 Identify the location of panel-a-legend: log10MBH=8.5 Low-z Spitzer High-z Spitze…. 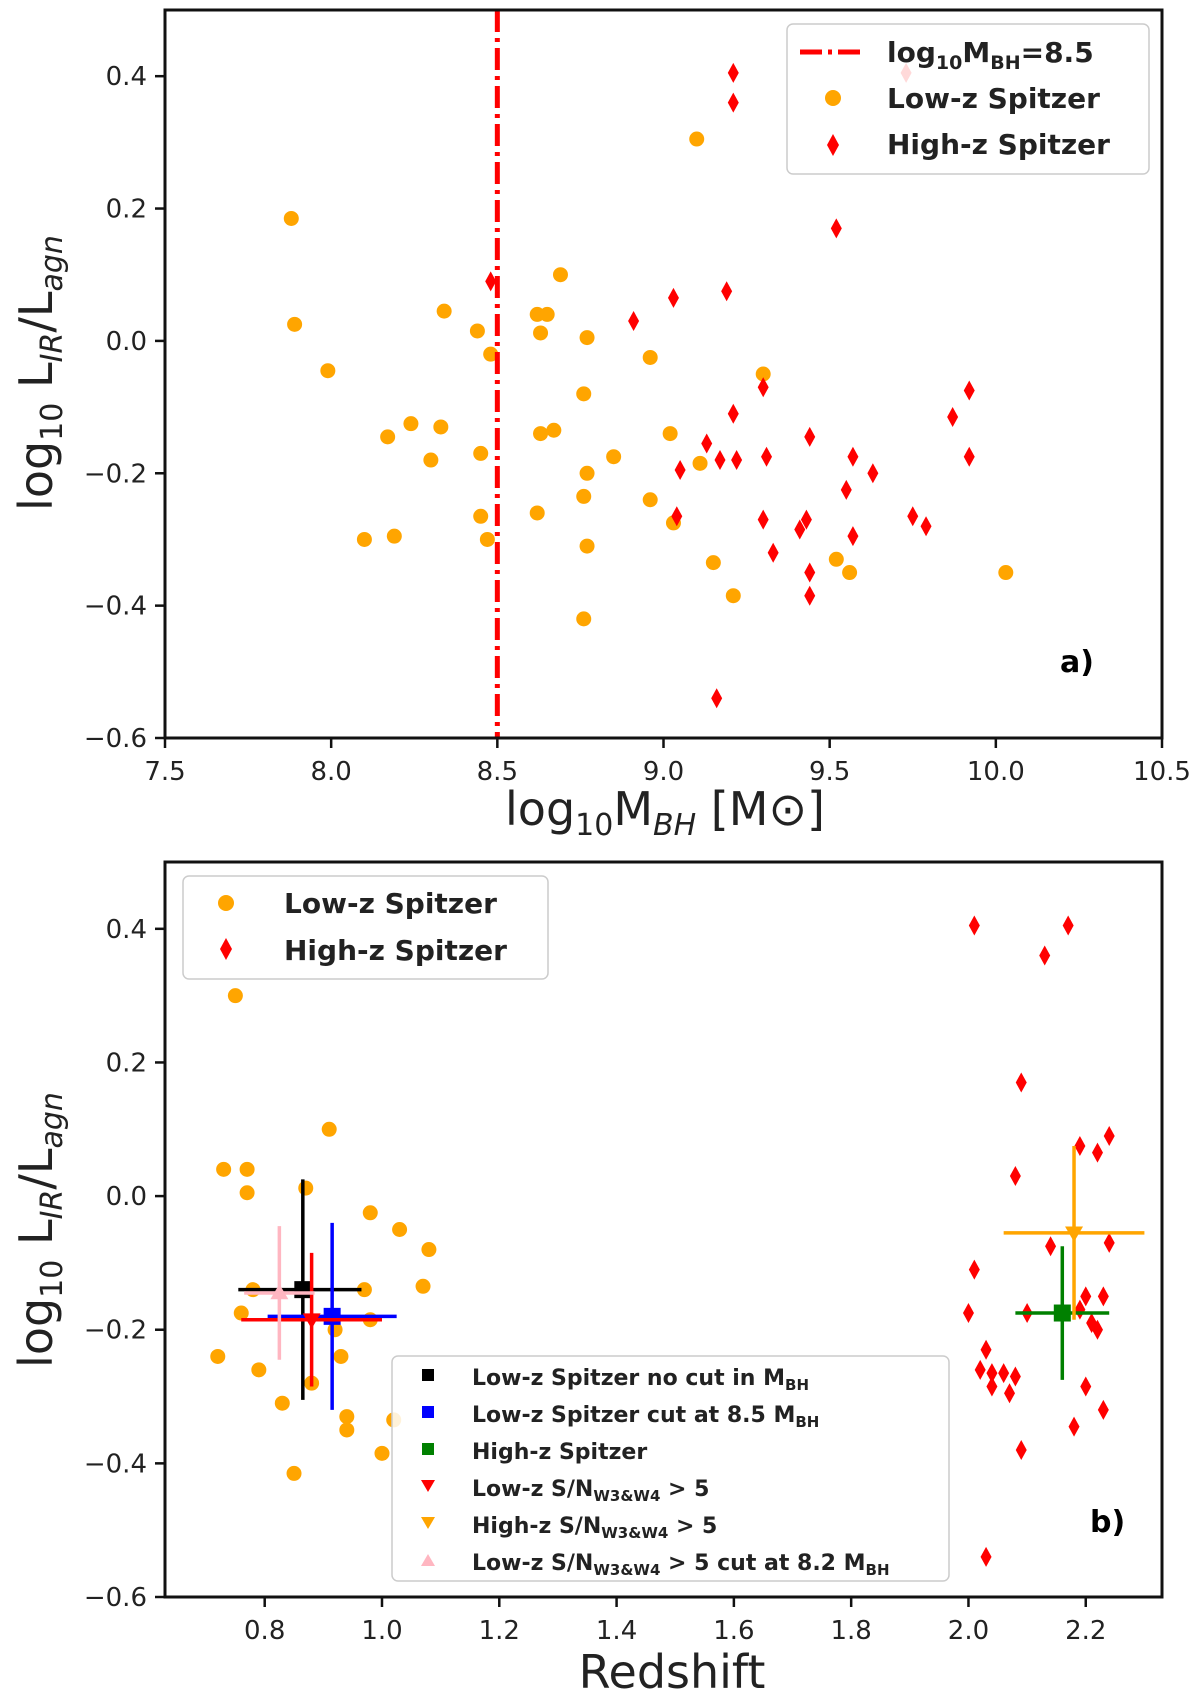
(968, 99).